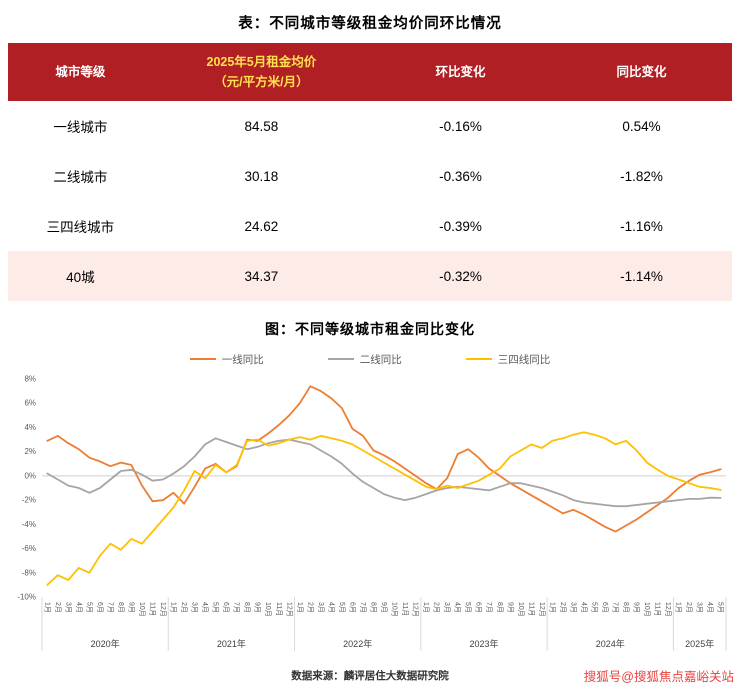  I want to click on svg-text: -2%, so click(29, 500).